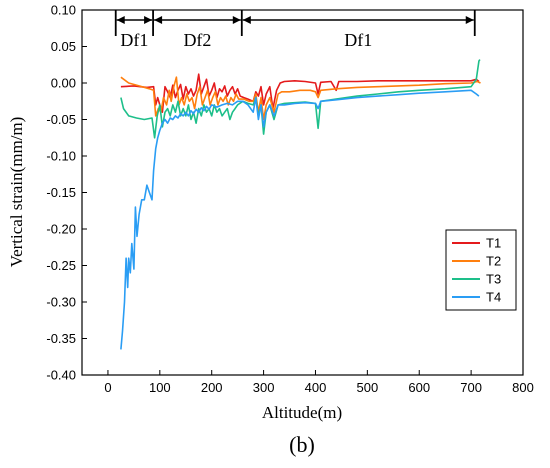  Describe the element at coordinates (419, 387) in the screenshot. I see `x-tick-label: 600` at that location.